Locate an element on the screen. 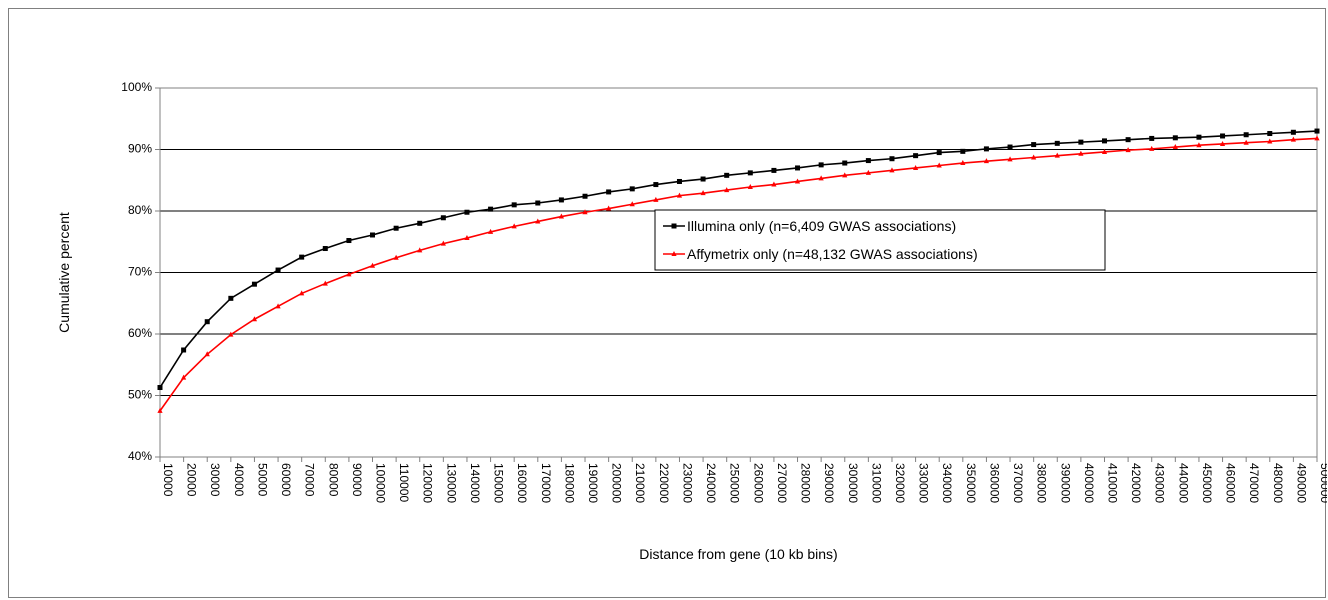  y-tick-label: 100% is located at coordinates (136, 87).